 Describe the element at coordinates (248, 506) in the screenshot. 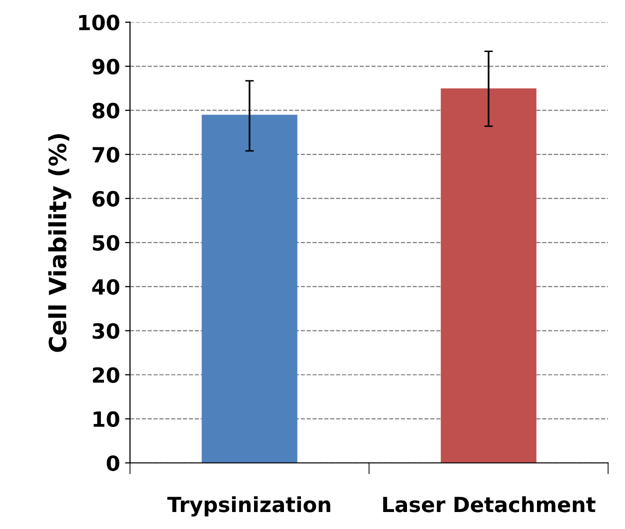

I see `x-tick-label: Trypsinization` at that location.